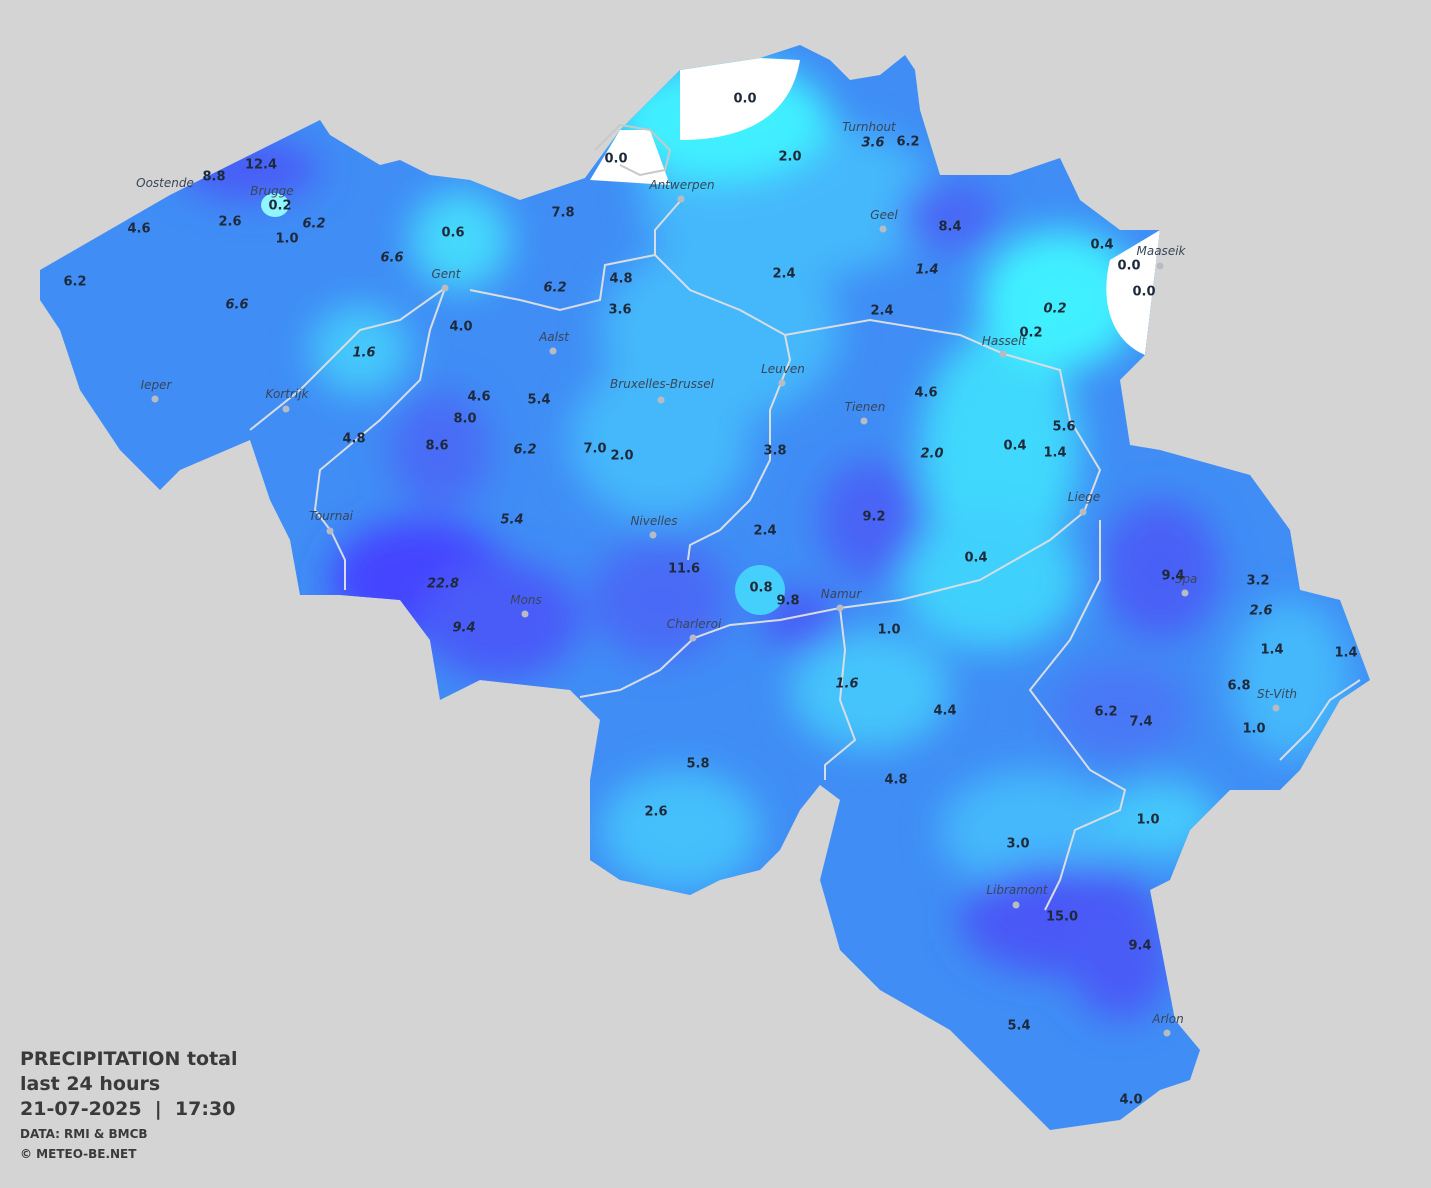 This screenshot has height=1188, width=1431. I want to click on city-label: Geel, so click(884, 215).